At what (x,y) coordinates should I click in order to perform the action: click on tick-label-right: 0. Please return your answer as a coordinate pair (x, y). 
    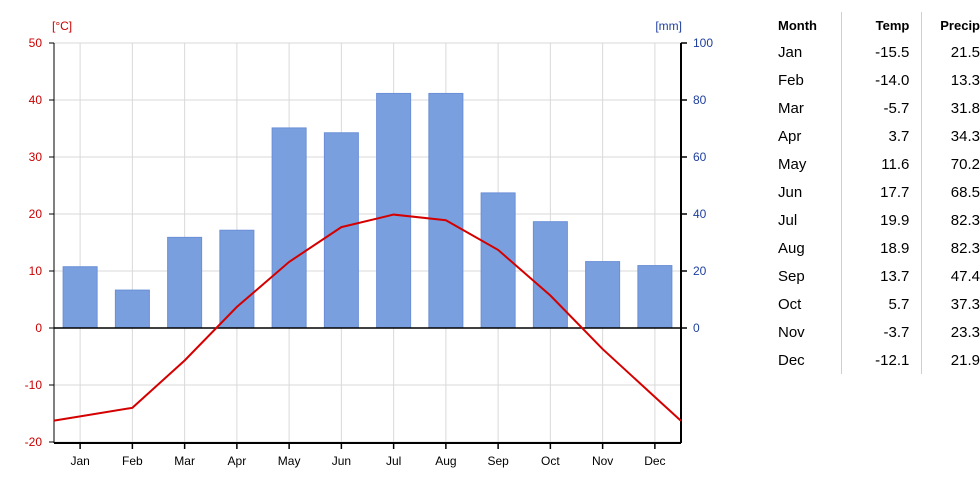
    Looking at the image, I should click on (696, 328).